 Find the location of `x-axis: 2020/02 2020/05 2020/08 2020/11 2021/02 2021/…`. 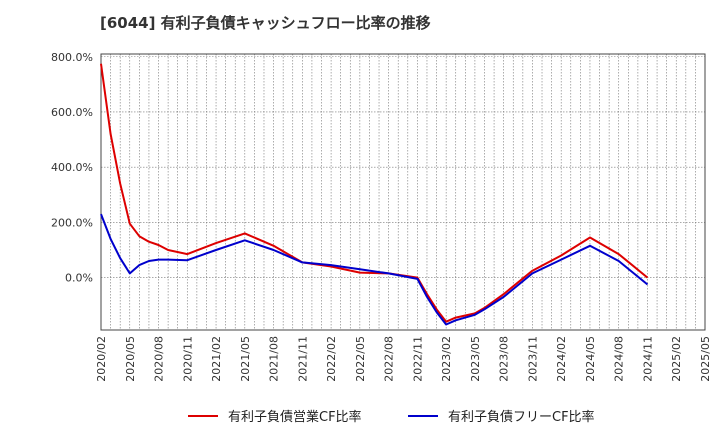

x-axis: 2020/02 2020/05 2020/08 2020/11 2021/02 2021/… is located at coordinates (403, 359).